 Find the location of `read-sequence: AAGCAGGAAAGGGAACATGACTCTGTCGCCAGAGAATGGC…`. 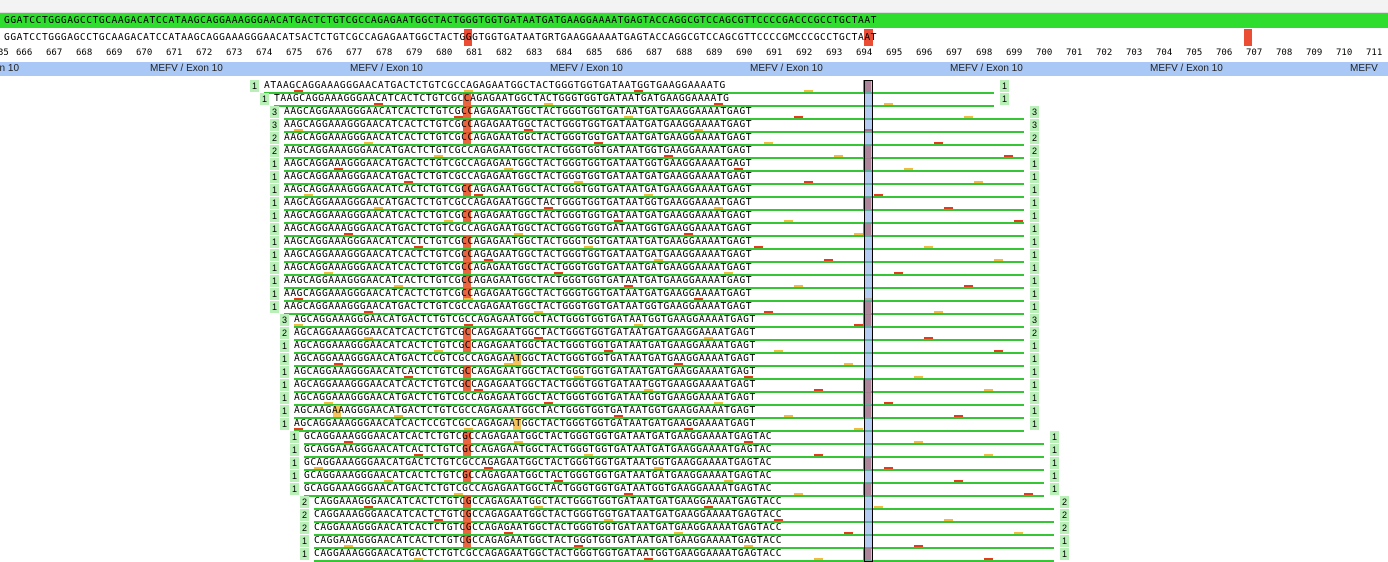

read-sequence: AAGCAGGAAAGGGAACATGACTCTGTCGCCAGAGAATGGC… is located at coordinates (654, 204).